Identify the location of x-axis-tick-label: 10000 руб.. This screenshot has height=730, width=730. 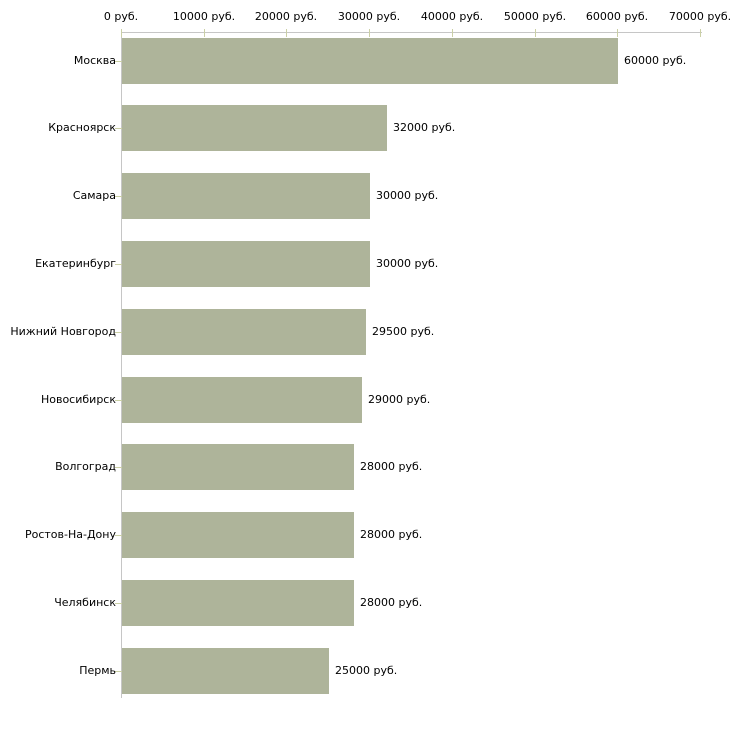
(204, 16).